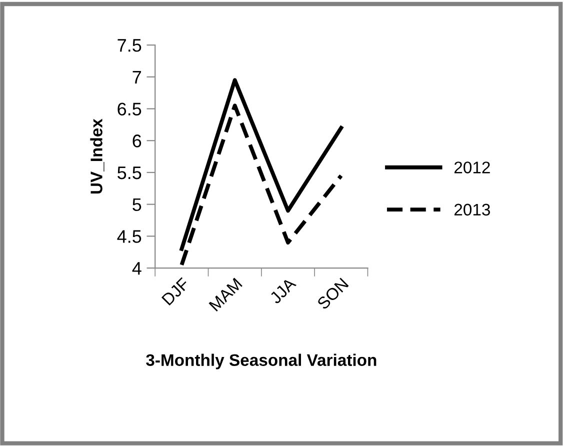 Image resolution: width=564 pixels, height=446 pixels. I want to click on y-tick-label: 7.5, so click(130, 45).